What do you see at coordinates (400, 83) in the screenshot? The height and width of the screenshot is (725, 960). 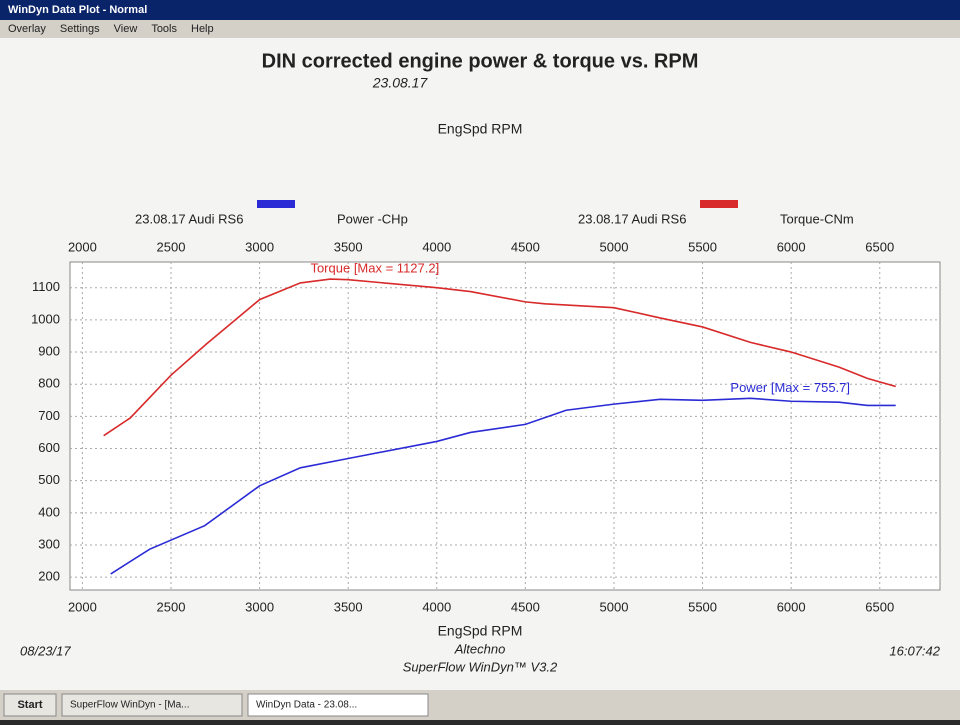 I see `chart-subtitle: 23.08.17` at bounding box center [400, 83].